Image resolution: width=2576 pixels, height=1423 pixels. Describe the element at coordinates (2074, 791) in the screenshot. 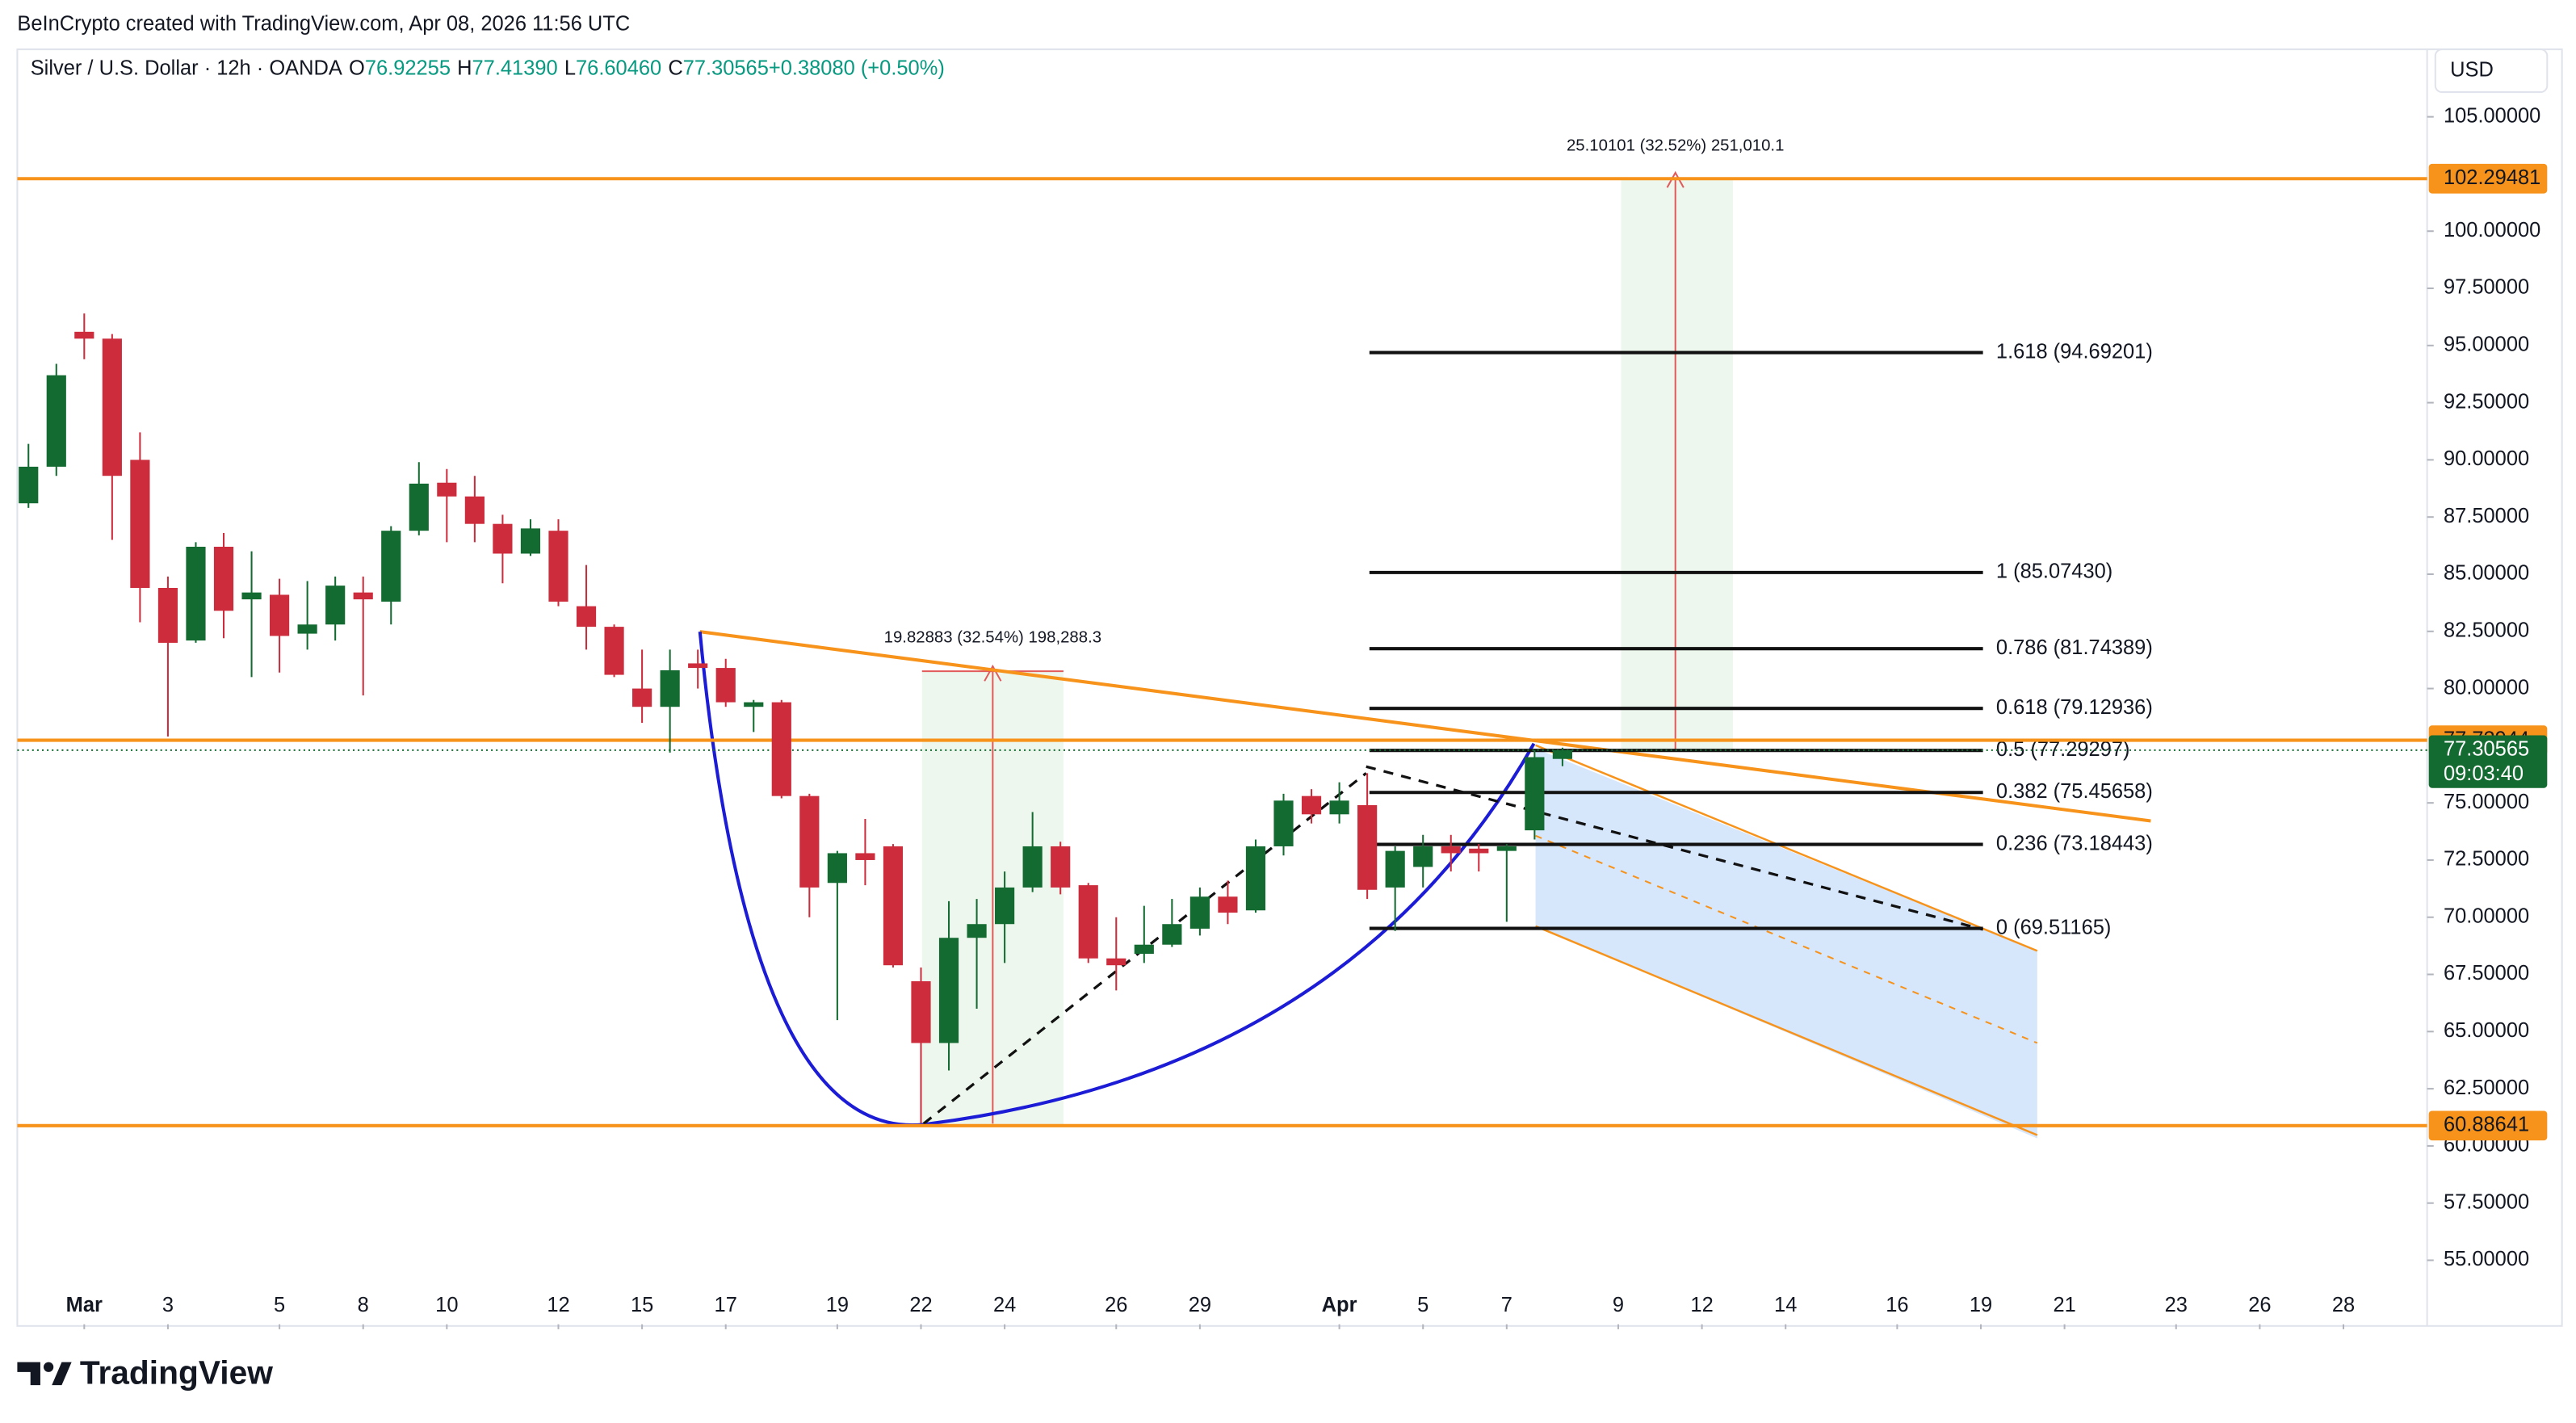

I see `fib-label: 0.382 (75.45658)` at that location.